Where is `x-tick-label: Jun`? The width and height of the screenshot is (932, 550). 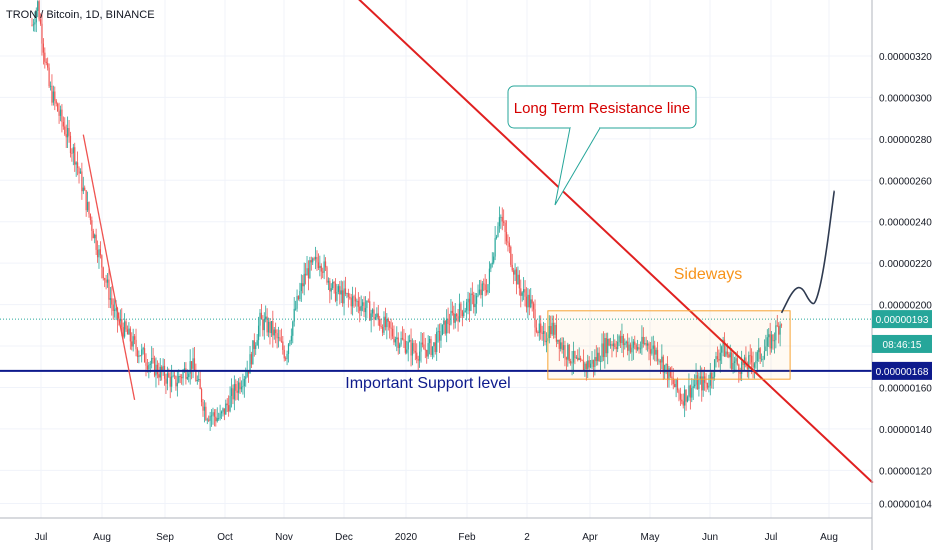 x-tick-label: Jun is located at coordinates (710, 537).